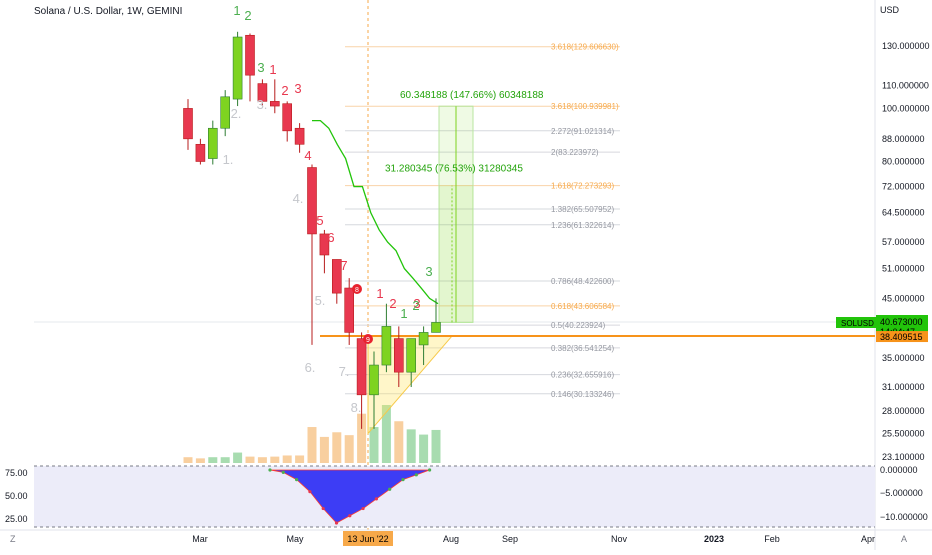 Image resolution: width=932 pixels, height=555 pixels. Describe the element at coordinates (451, 539) in the screenshot. I see `time-axis-label: Aug` at that location.